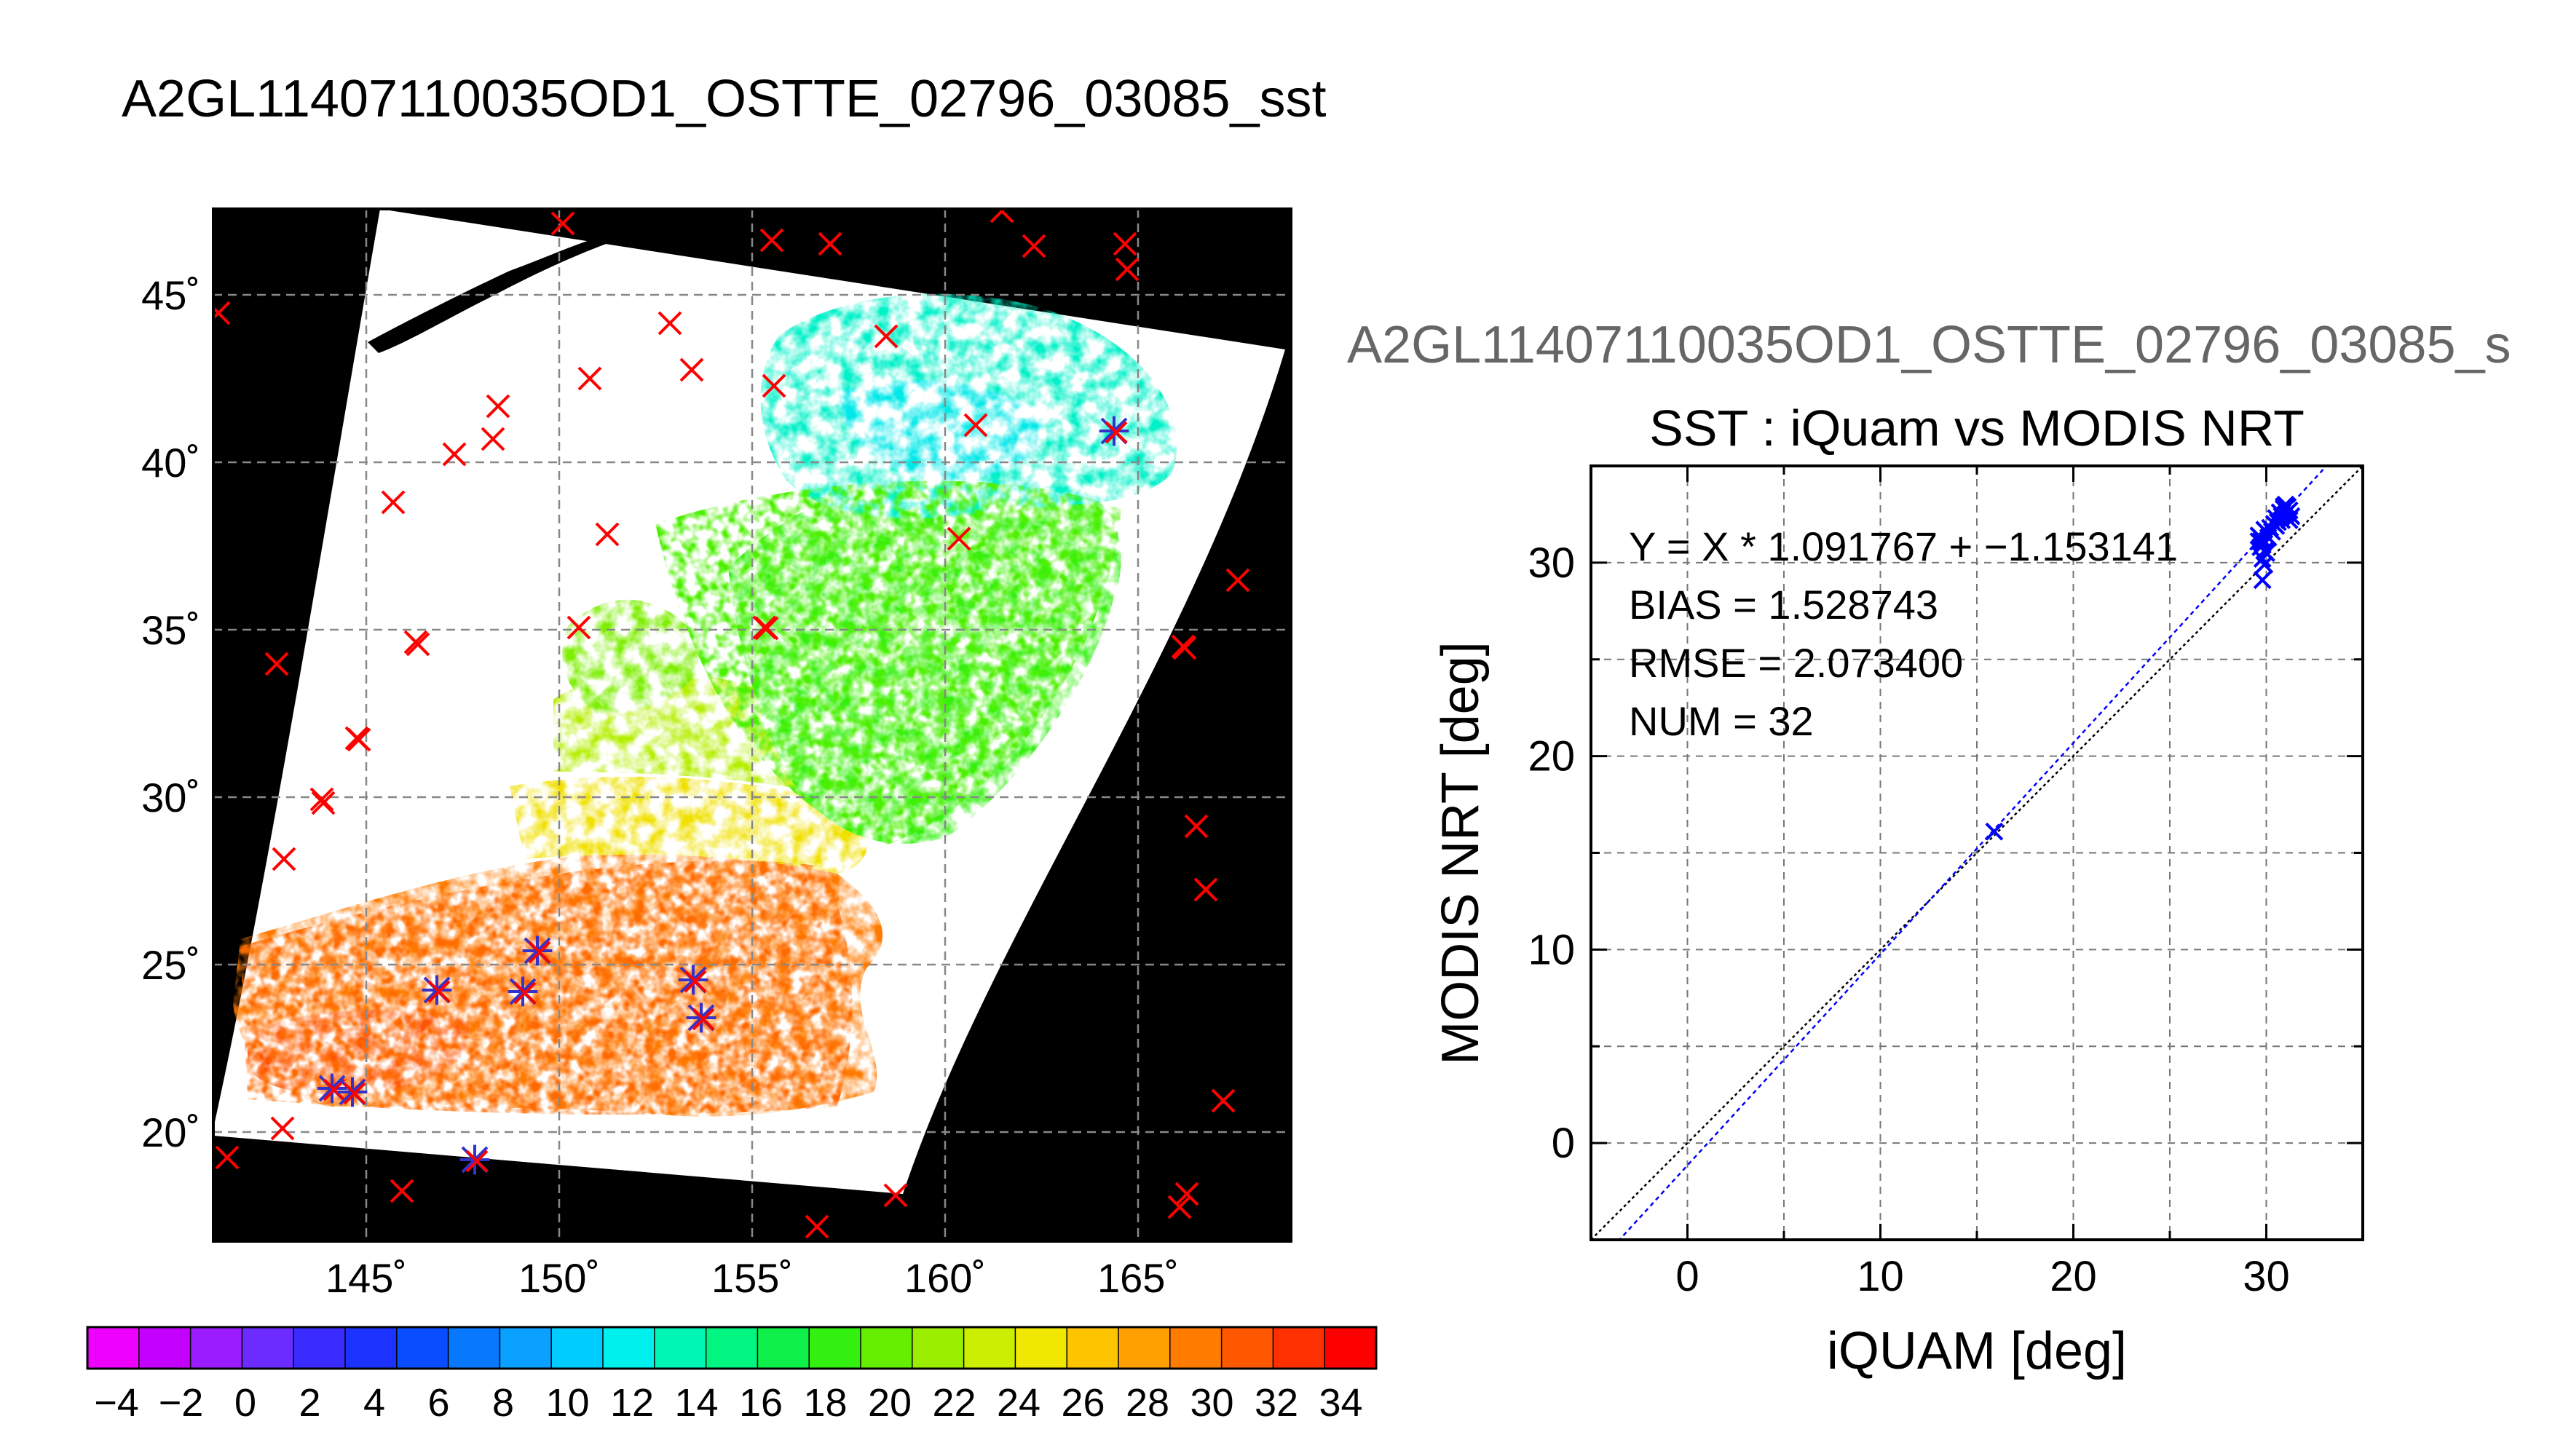 Image resolution: width=2555 pixels, height=1456 pixels. Describe the element at coordinates (1018, 1403) in the screenshot. I see `colorbar-tick-label: 24` at that location.